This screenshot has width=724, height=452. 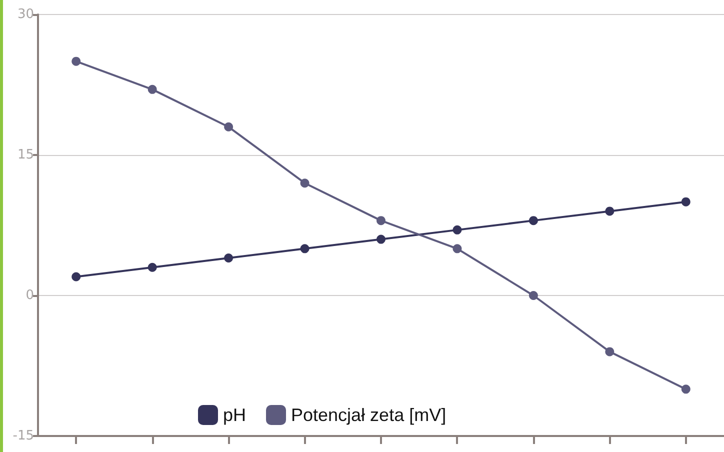 I want to click on y-tick-label: -15, so click(x=23, y=436).